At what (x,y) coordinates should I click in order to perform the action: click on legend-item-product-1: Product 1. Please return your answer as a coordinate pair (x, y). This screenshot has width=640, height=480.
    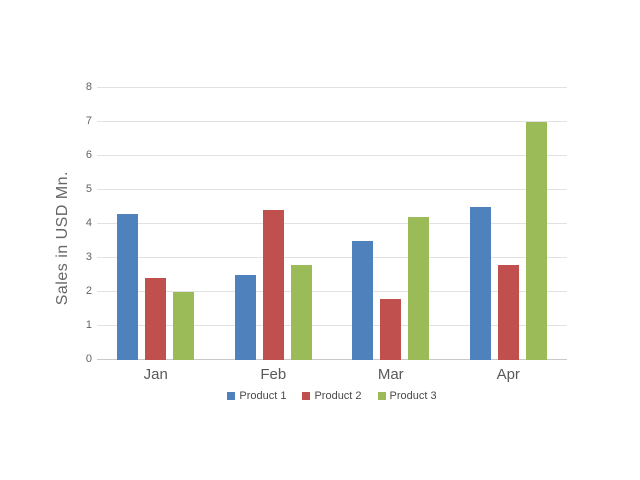
    Looking at the image, I should click on (256, 396).